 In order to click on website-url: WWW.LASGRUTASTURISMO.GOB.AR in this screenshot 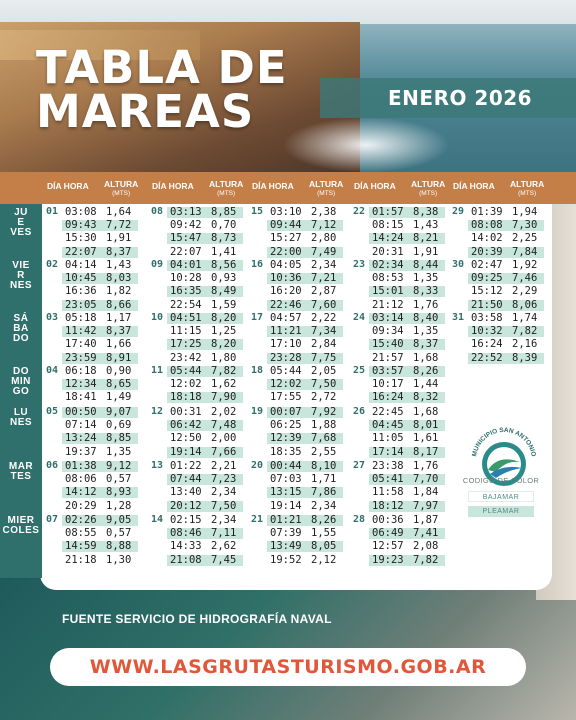, I will do `click(288, 667)`.